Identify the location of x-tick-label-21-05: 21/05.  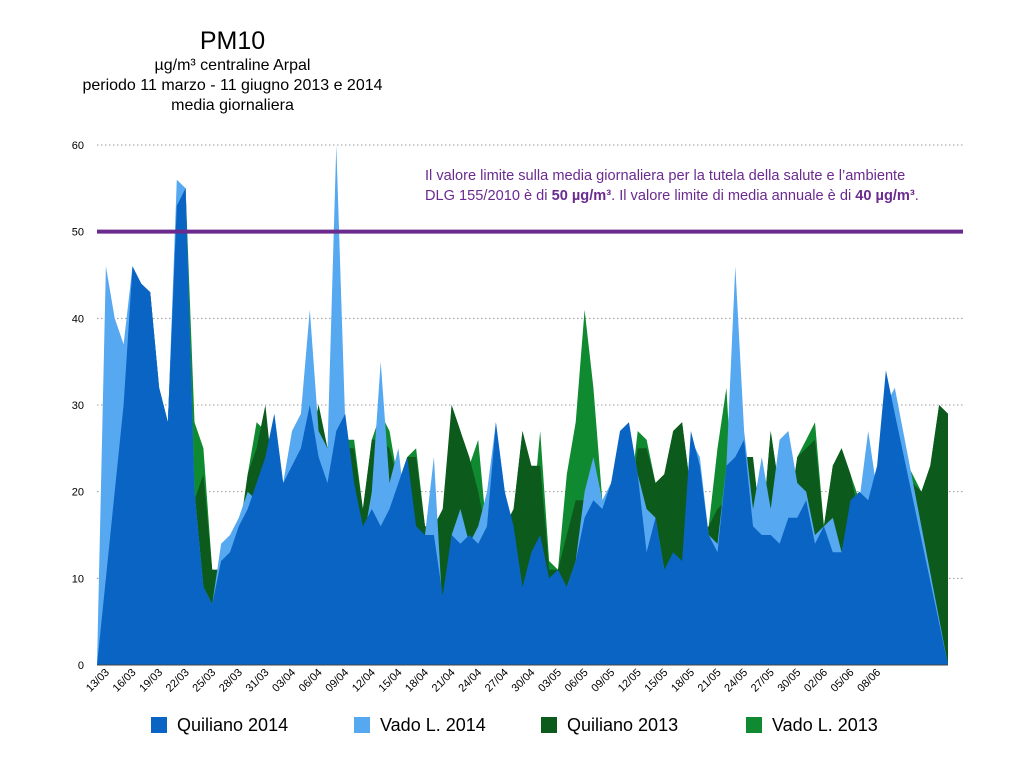
(710, 681).